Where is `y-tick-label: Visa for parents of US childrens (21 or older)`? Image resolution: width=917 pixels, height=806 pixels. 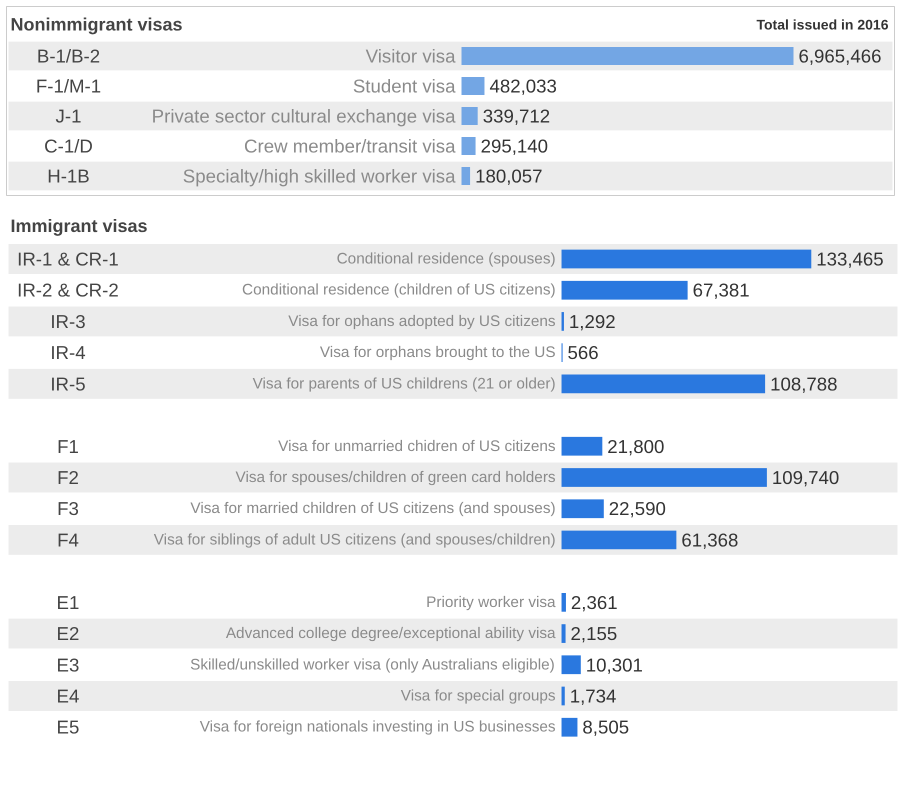
y-tick-label: Visa for parents of US childrens (21 or older) is located at coordinates (404, 383).